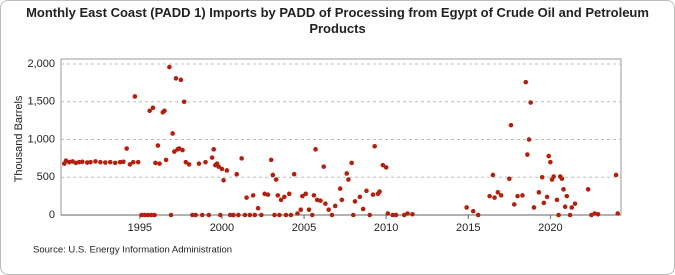  I want to click on y-tick-label: 1,500, so click(41, 102).